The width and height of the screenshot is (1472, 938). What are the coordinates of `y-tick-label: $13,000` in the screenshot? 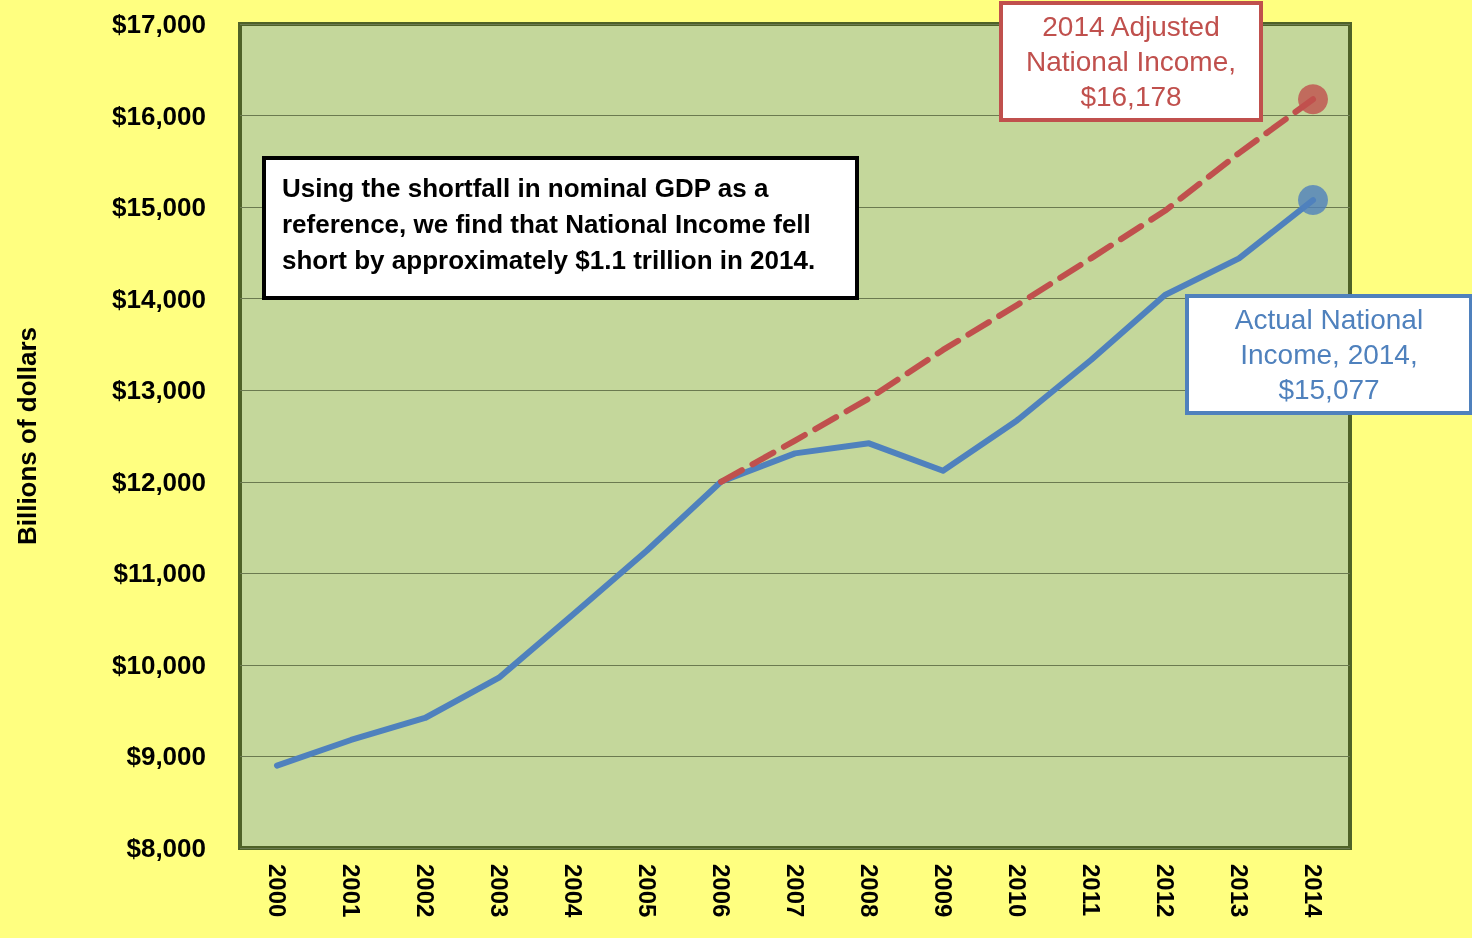 It's located at (159, 390).